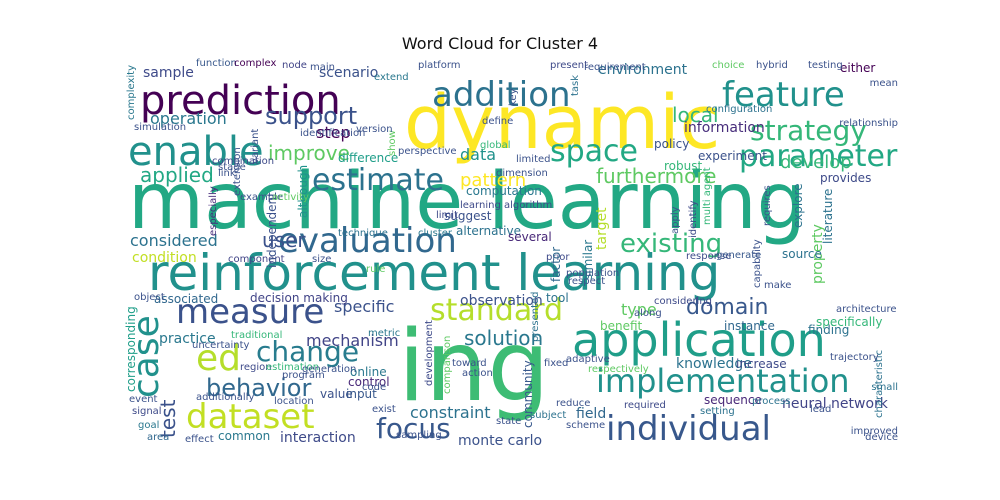 The image size is (1000, 500). Describe the element at coordinates (513, 97) in the screenshot. I see `word-key: key` at that location.